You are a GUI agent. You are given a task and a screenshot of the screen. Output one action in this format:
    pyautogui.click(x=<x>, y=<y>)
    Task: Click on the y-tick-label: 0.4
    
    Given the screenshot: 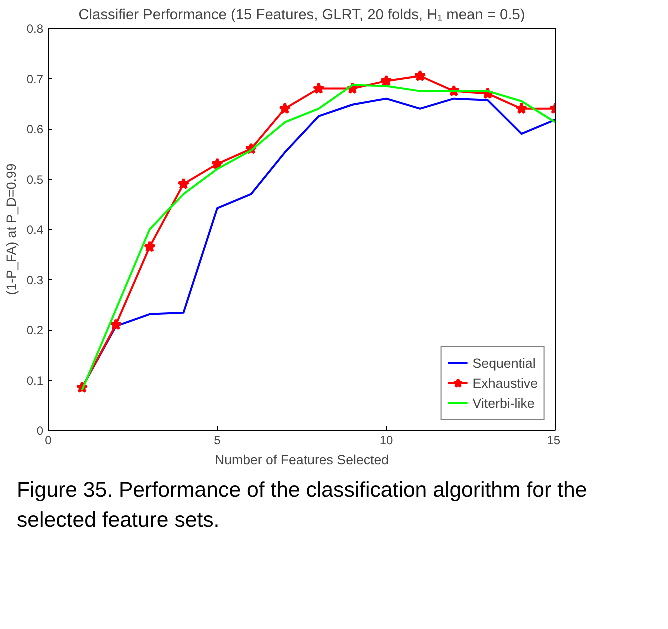 What is the action you would take?
    pyautogui.click(x=35, y=230)
    